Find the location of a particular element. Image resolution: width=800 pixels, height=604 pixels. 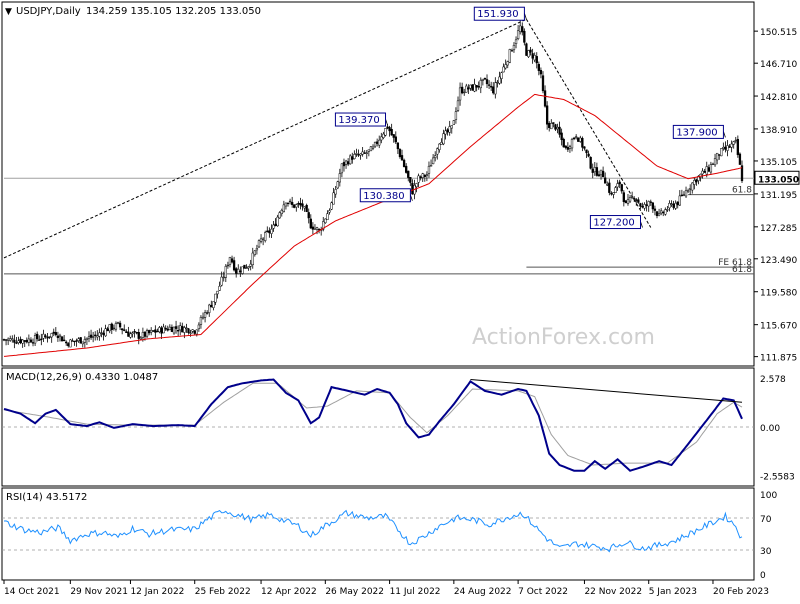

price-label-4: 137.900 is located at coordinates (696, 132).